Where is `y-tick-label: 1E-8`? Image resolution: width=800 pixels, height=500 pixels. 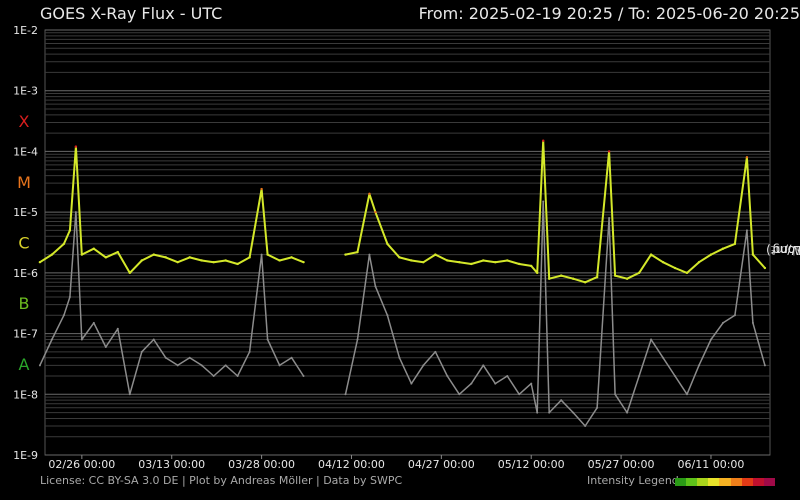
y-tick-label: 1E-8 is located at coordinates (25, 394).